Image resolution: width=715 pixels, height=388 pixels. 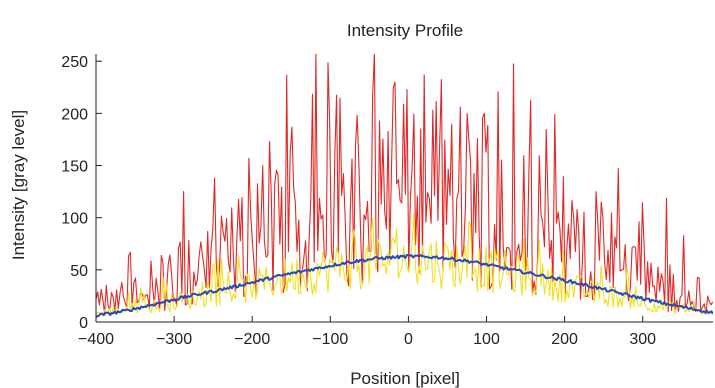 I want to click on x-tick-label: 300, so click(x=642, y=339).